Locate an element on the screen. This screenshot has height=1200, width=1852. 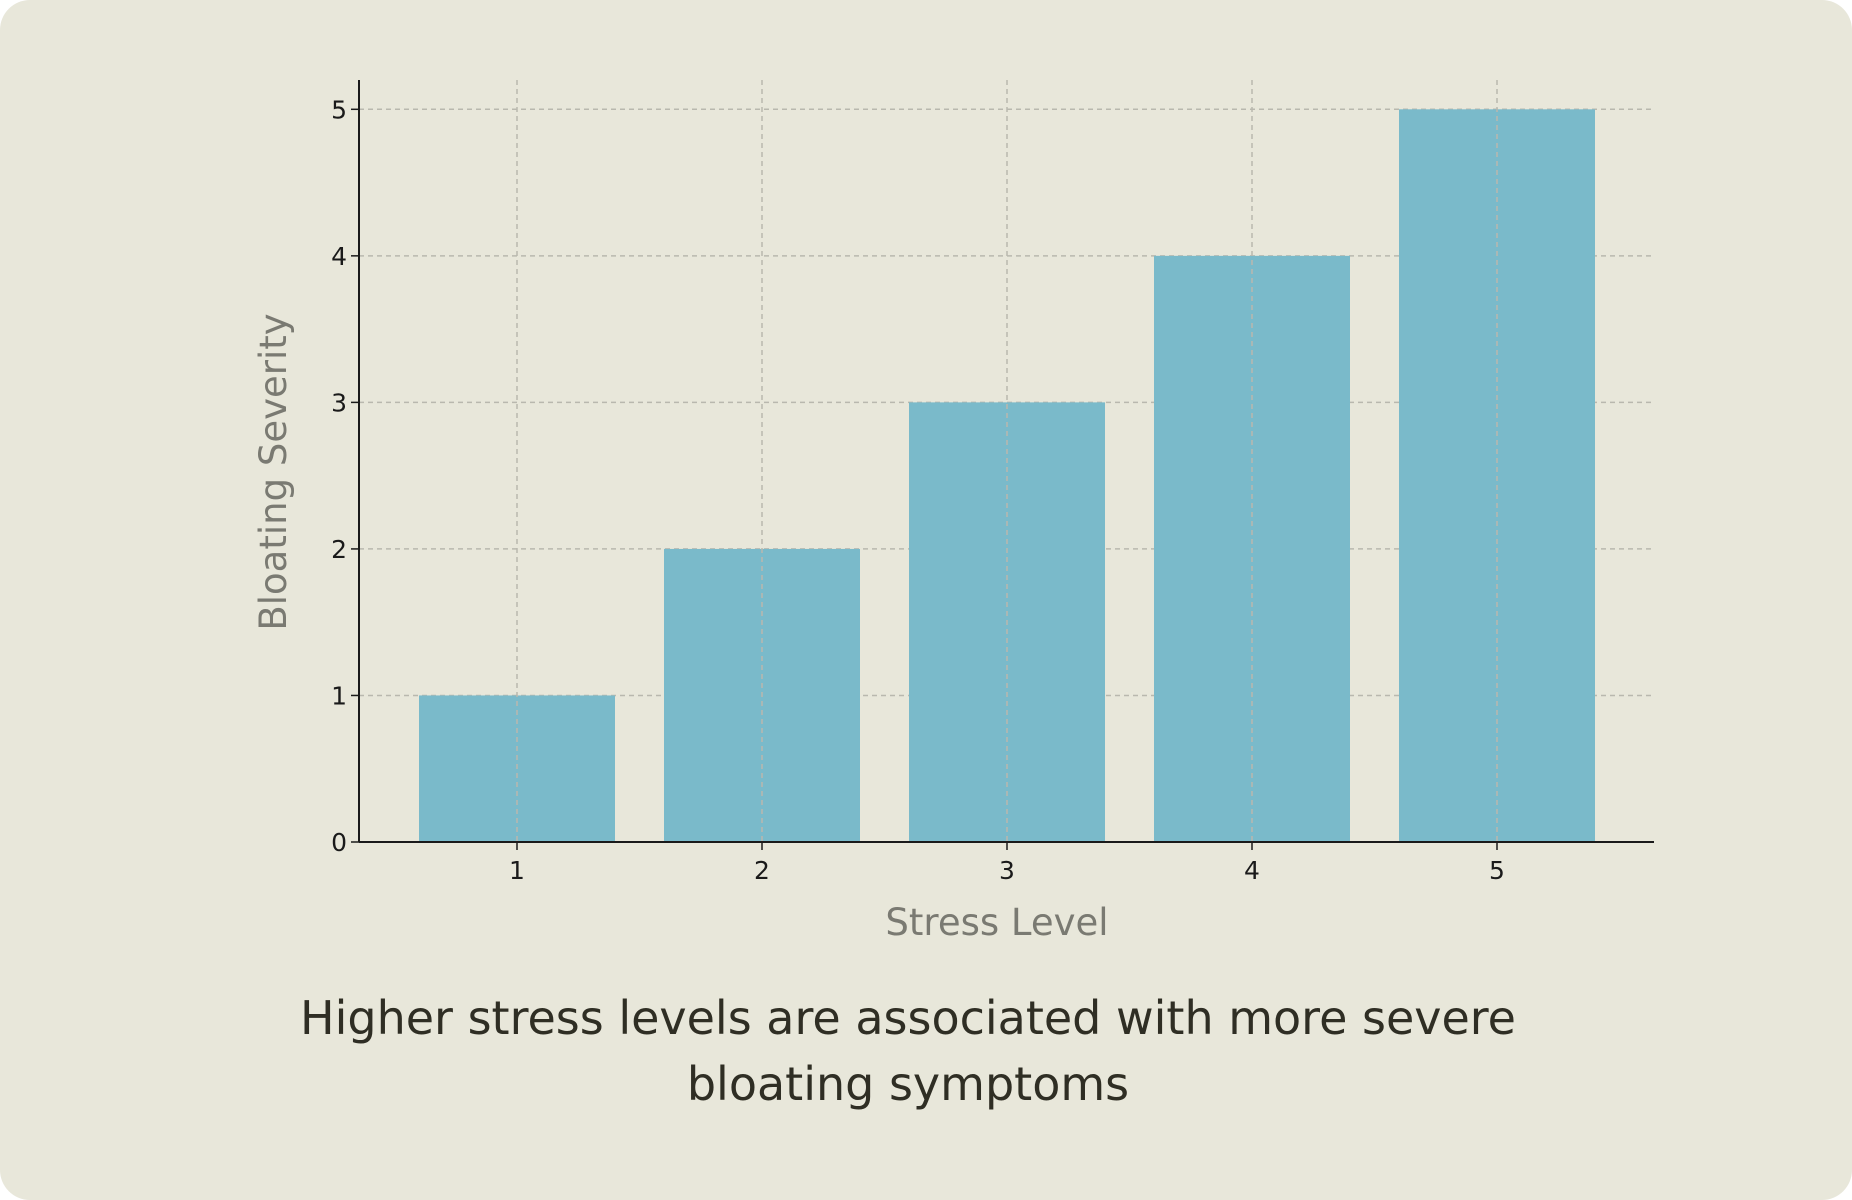
x-tick-label: 3 is located at coordinates (1007, 870).